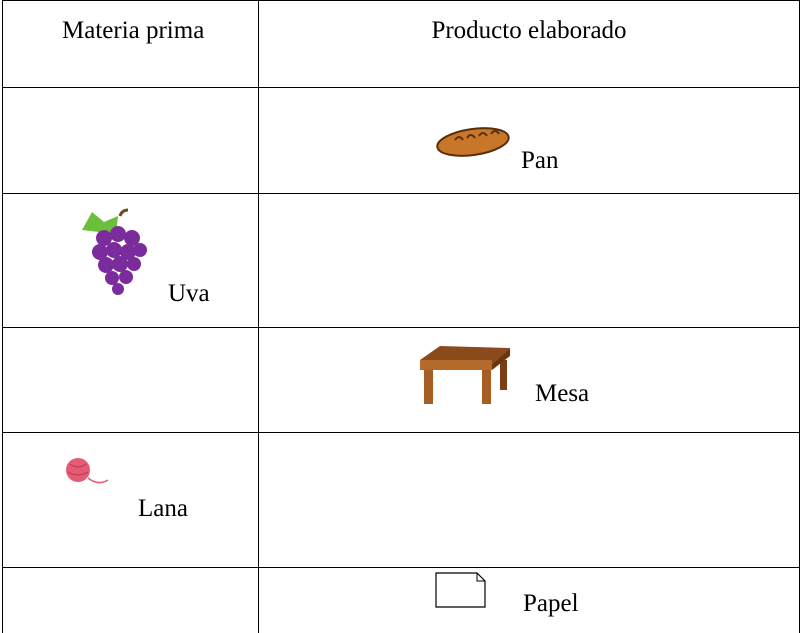 This screenshot has height=633, width=801. I want to click on header-cell: Producto elaborado, so click(528, 30).